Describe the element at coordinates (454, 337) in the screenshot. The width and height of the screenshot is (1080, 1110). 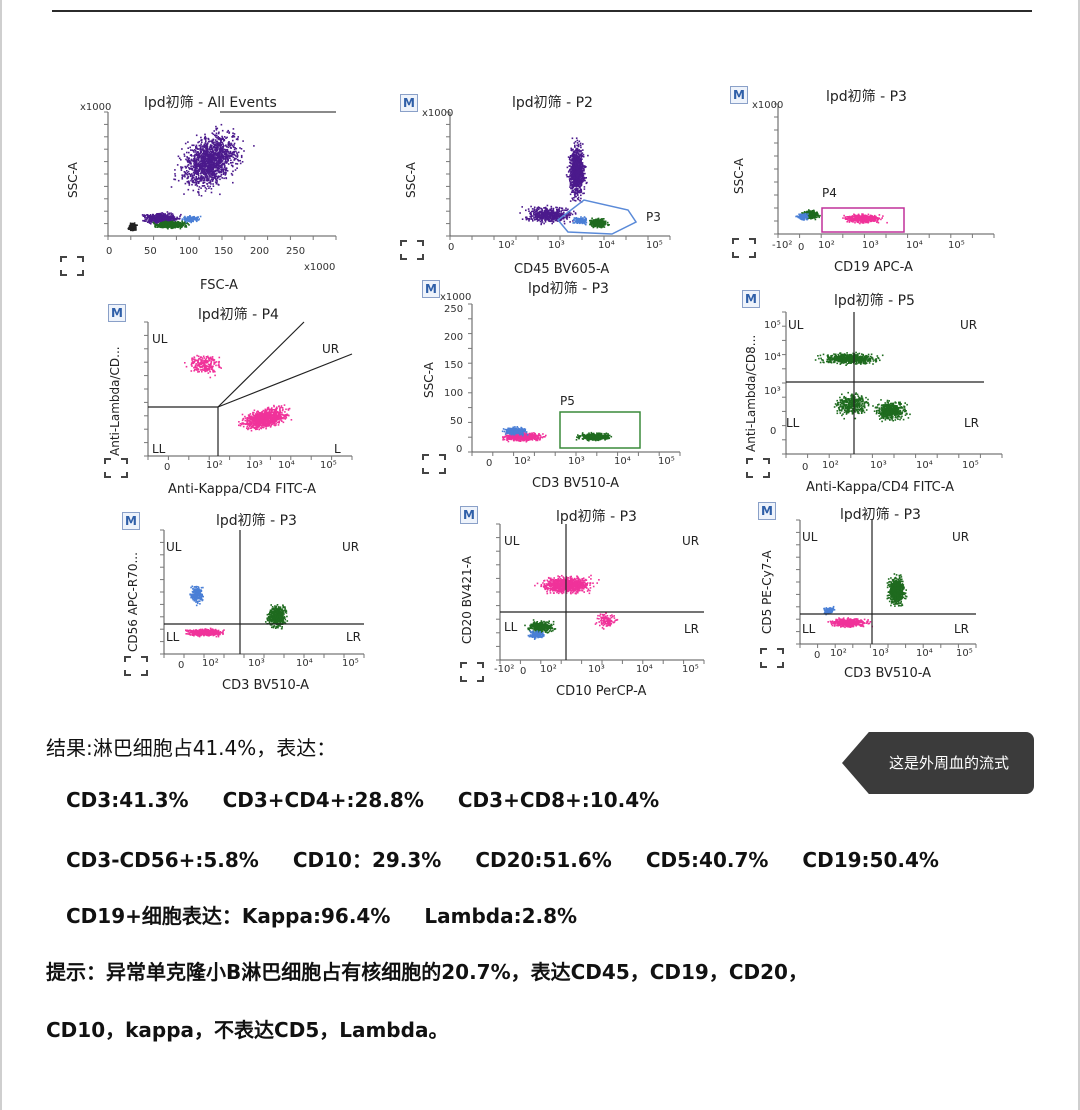
I see `y-tick: 200` at that location.